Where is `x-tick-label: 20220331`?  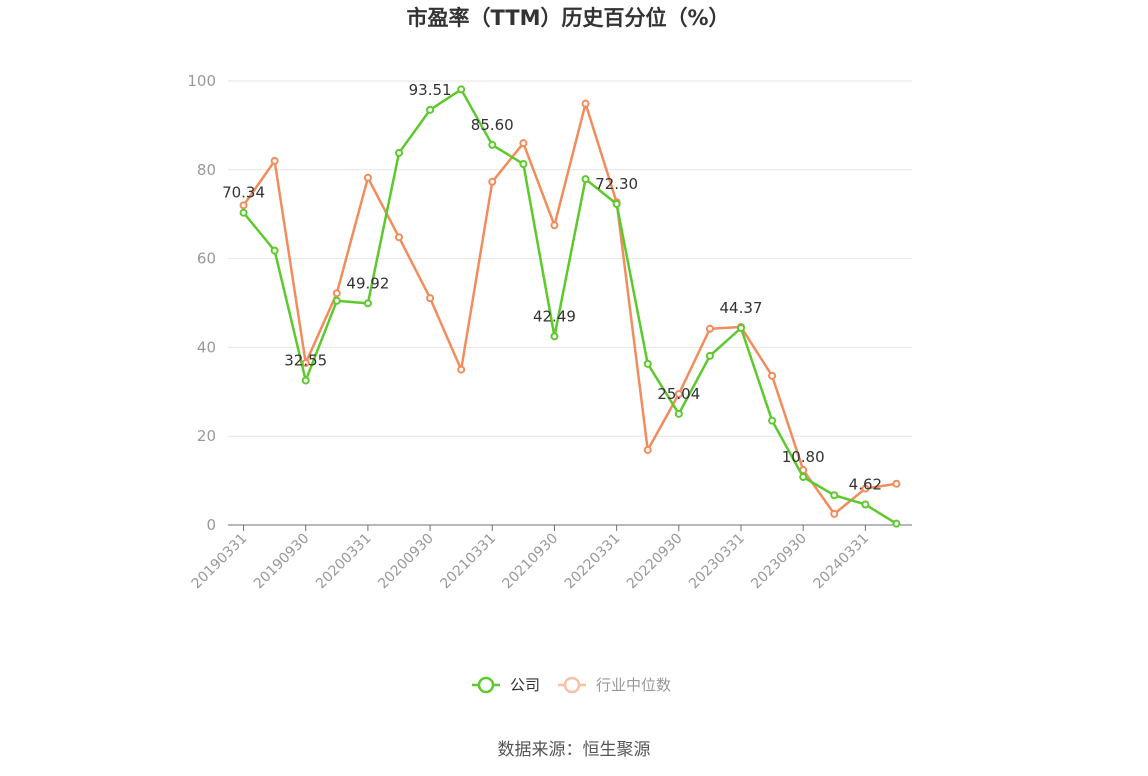 x-tick-label: 20220331 is located at coordinates (593, 562).